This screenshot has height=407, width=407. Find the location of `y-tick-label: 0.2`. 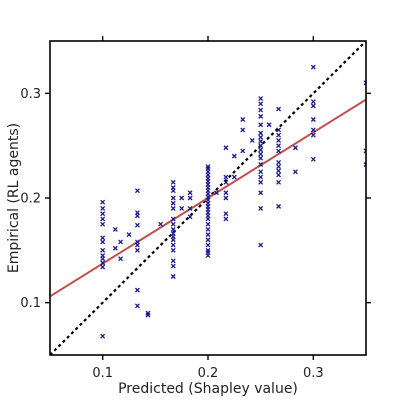

y-tick-label: 0.2 is located at coordinates (30, 199).